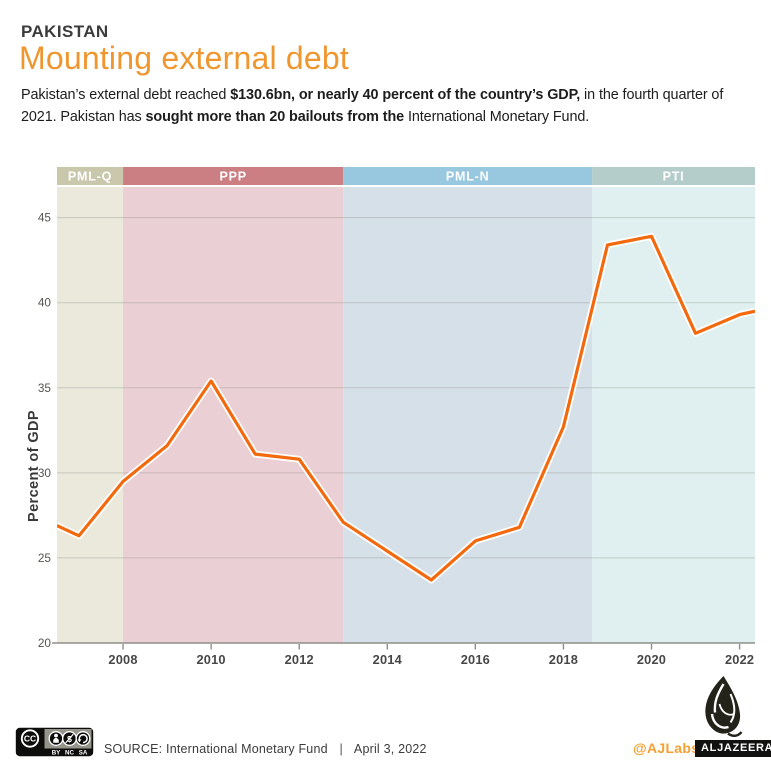 The image size is (771, 771). I want to click on band-header-ppp, so click(233, 176).